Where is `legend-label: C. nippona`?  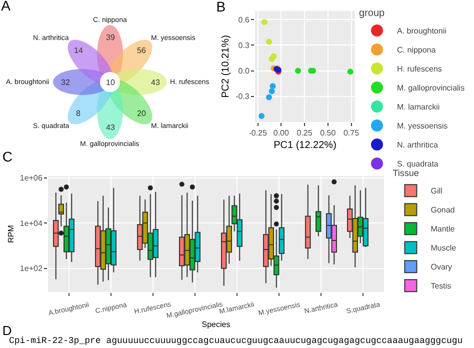
legend-label: C. nippona is located at coordinates (416, 50).